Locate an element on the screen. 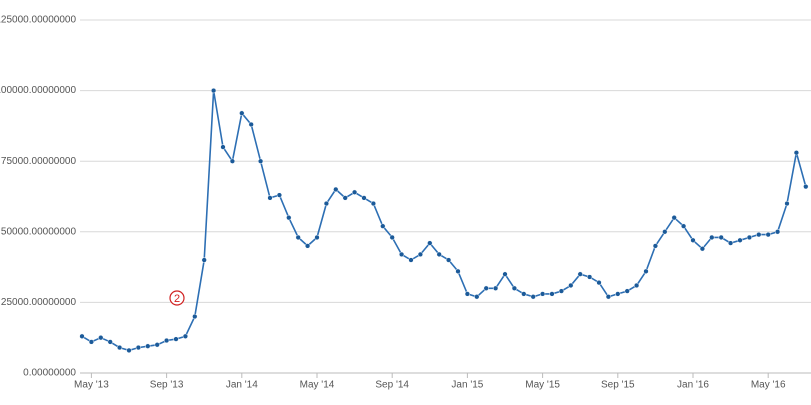  x-tick-label: May '15 is located at coordinates (542, 385).